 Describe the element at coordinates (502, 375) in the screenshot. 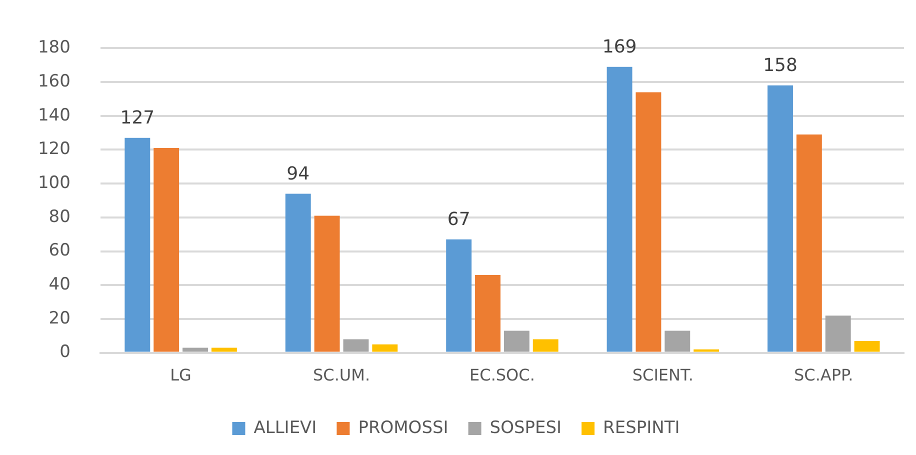

I see `x-tick-label: EC.SOC.` at that location.